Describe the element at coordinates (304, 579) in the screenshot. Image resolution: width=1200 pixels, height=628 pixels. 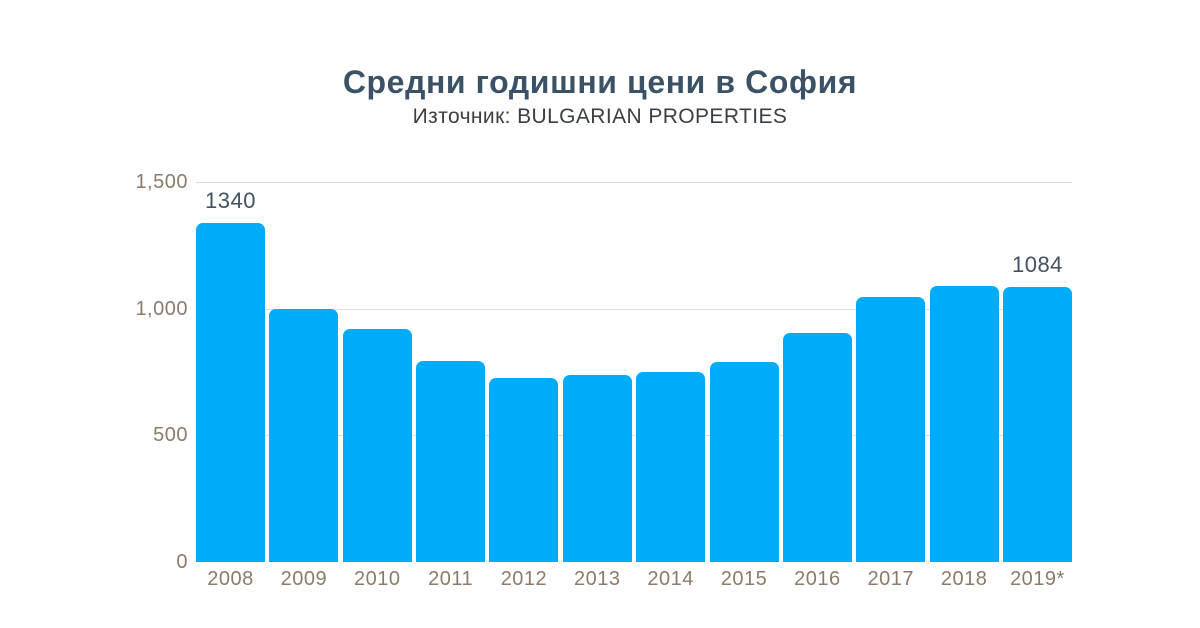
I see `x-axis-label-2009: 2009` at that location.